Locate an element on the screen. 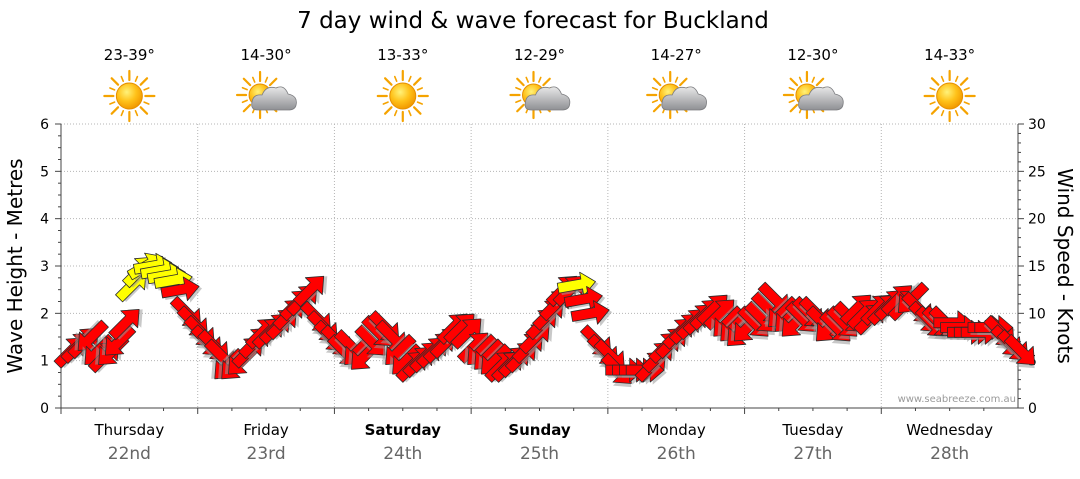  day-date-label: 28th is located at coordinates (949, 454).